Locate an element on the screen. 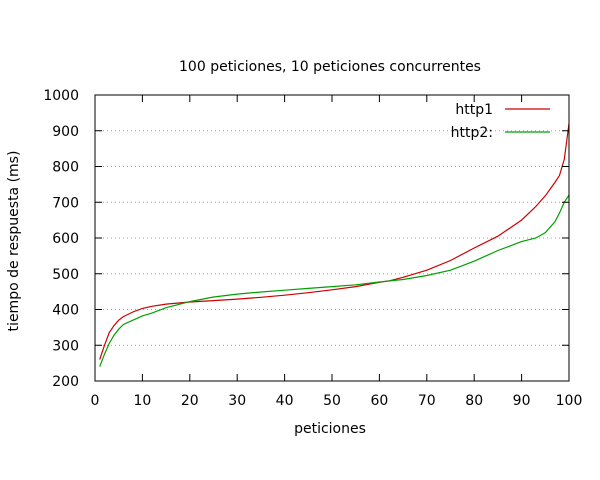 The width and height of the screenshot is (600, 480). legend-label-2: http2: is located at coordinates (472, 133).